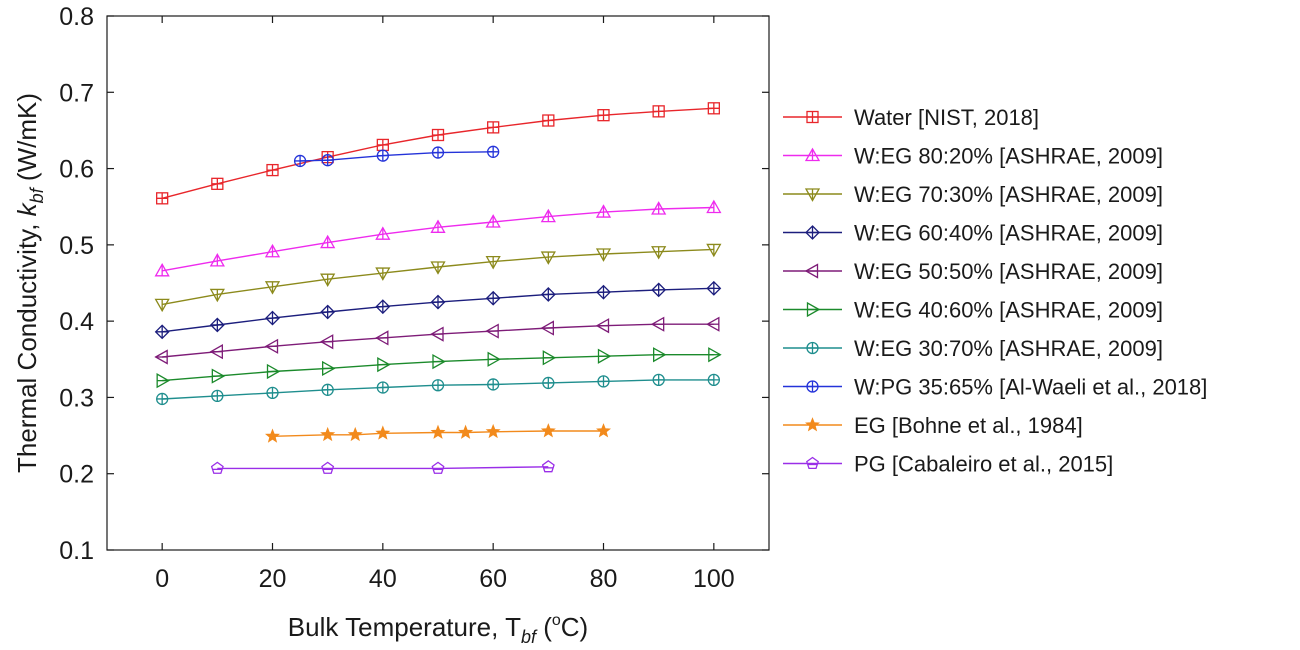 The width and height of the screenshot is (1300, 650). What do you see at coordinates (76, 17) in the screenshot?
I see `y-tick-label: 0.8` at bounding box center [76, 17].